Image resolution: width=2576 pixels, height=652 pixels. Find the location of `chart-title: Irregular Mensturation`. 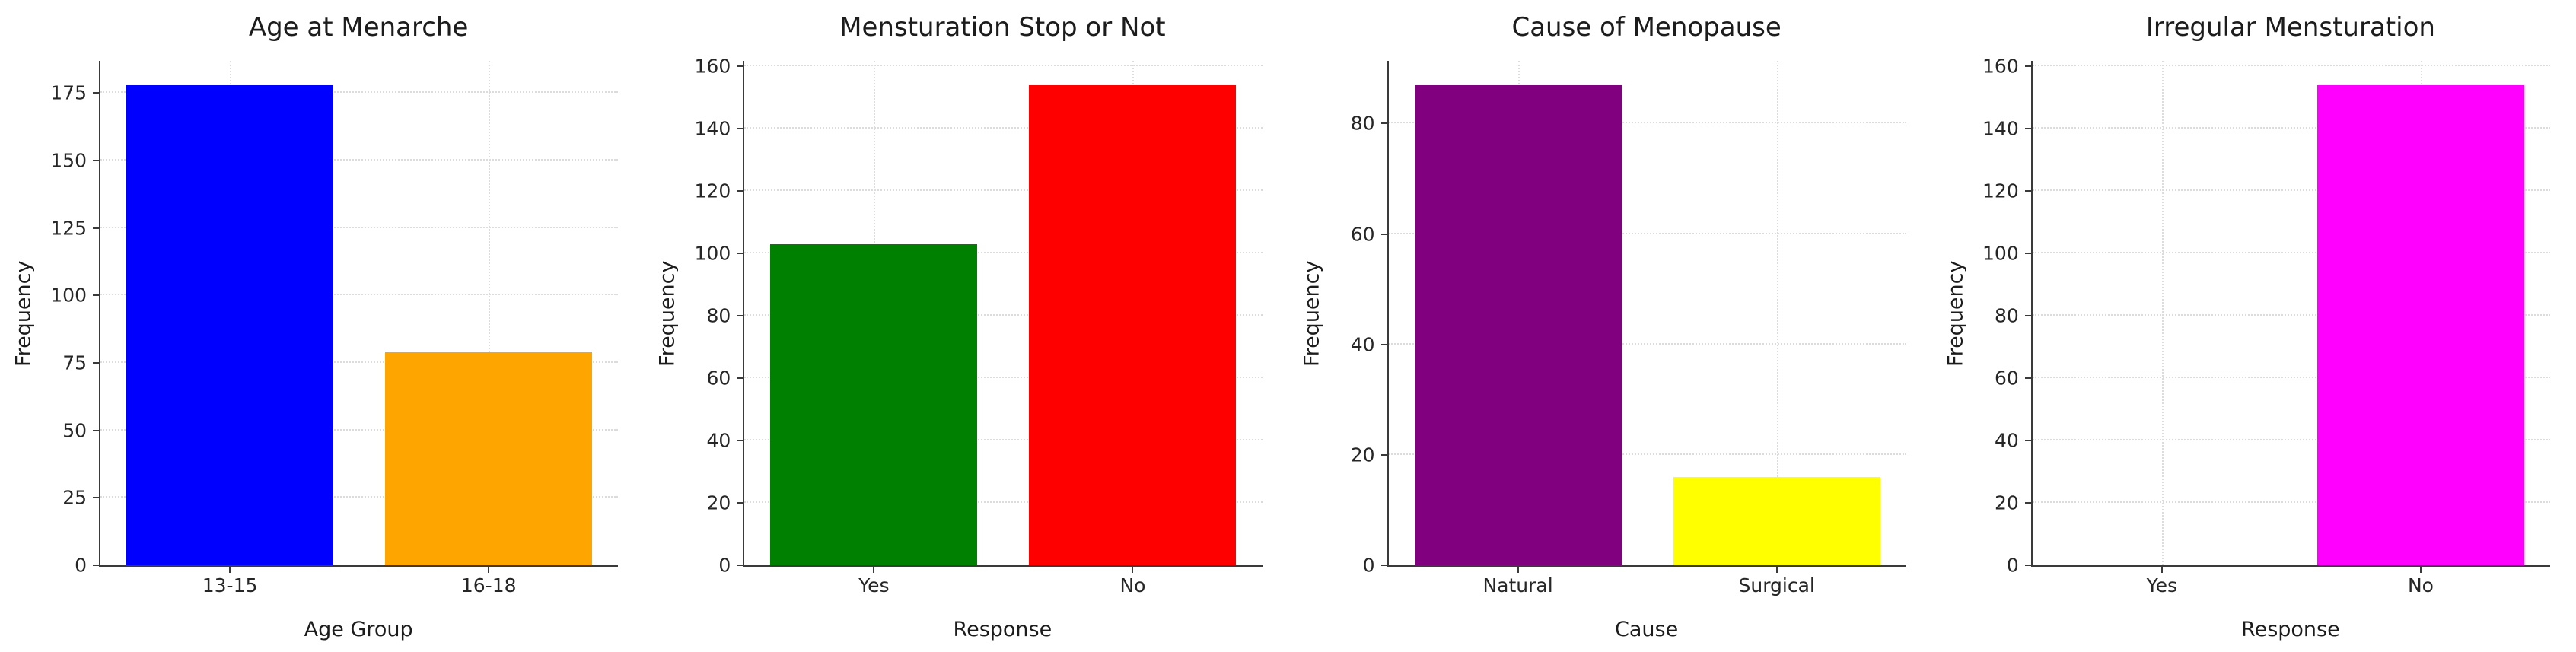

chart-title: Irregular Mensturation is located at coordinates (2290, 28).